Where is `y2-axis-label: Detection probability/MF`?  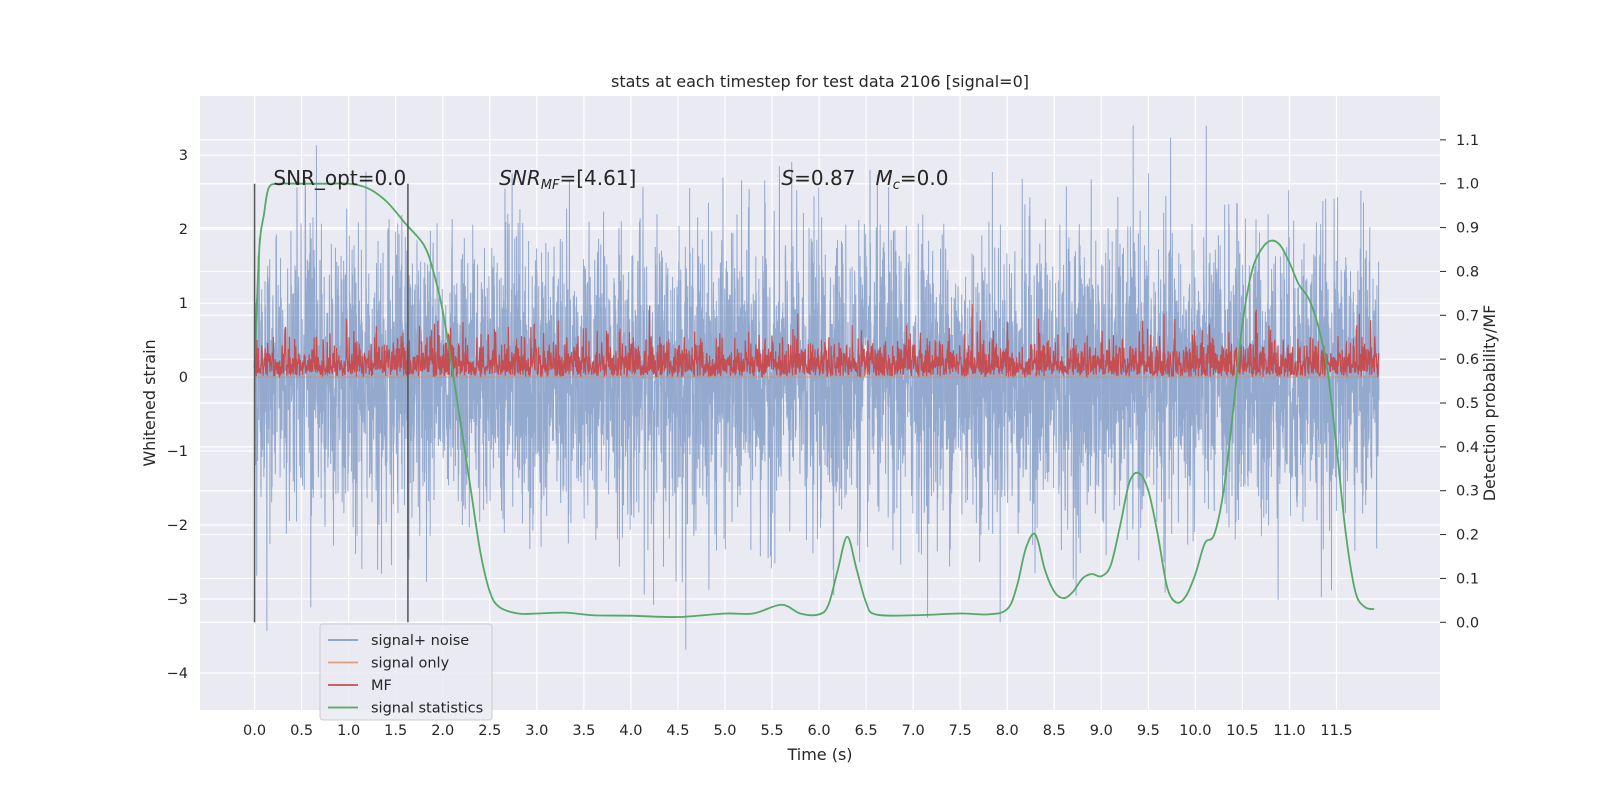
y2-axis-label: Detection probability/MF is located at coordinates (1489, 403).